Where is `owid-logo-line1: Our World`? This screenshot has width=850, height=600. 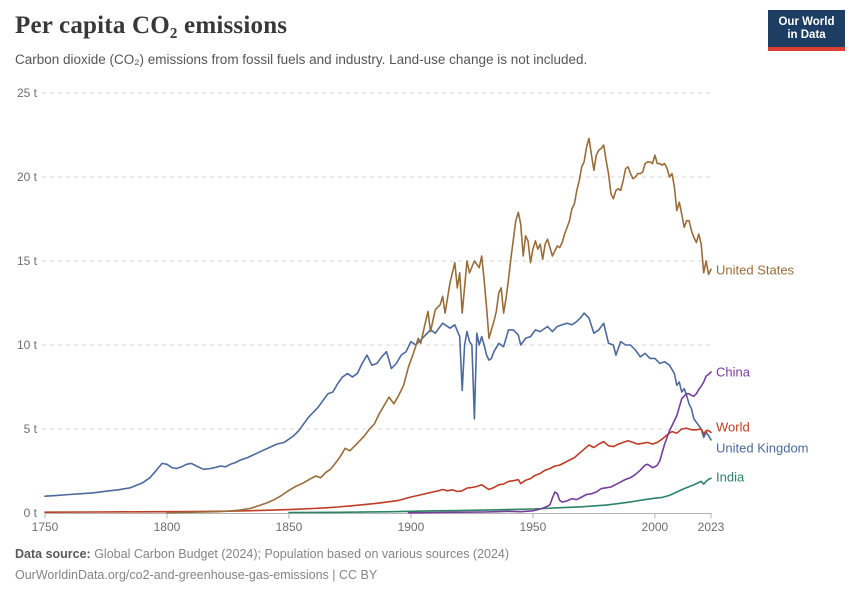
owid-logo-line1: Our World is located at coordinates (806, 21).